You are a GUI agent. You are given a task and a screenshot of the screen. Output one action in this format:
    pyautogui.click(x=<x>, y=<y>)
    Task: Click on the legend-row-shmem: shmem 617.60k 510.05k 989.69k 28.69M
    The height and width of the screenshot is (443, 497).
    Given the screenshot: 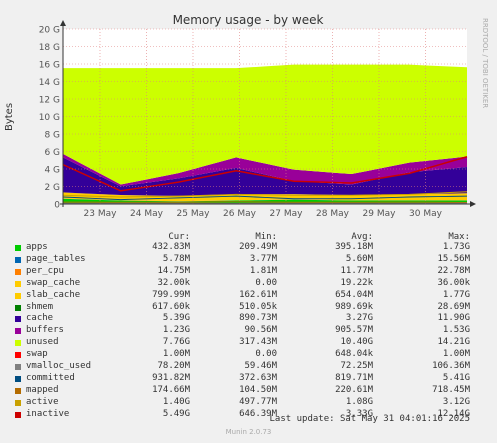 What is the action you would take?
    pyautogui.click(x=248, y=308)
    